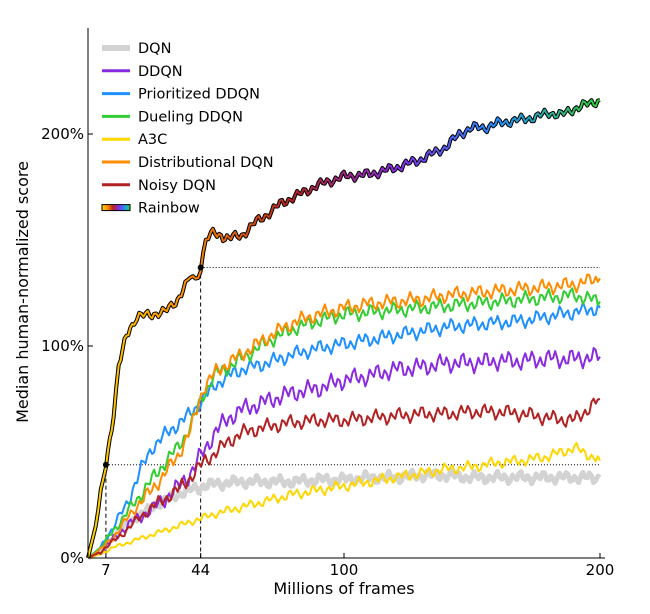  What do you see at coordinates (169, 209) in the screenshot?
I see `legend-label-rainbow: Rainbow` at bounding box center [169, 209].